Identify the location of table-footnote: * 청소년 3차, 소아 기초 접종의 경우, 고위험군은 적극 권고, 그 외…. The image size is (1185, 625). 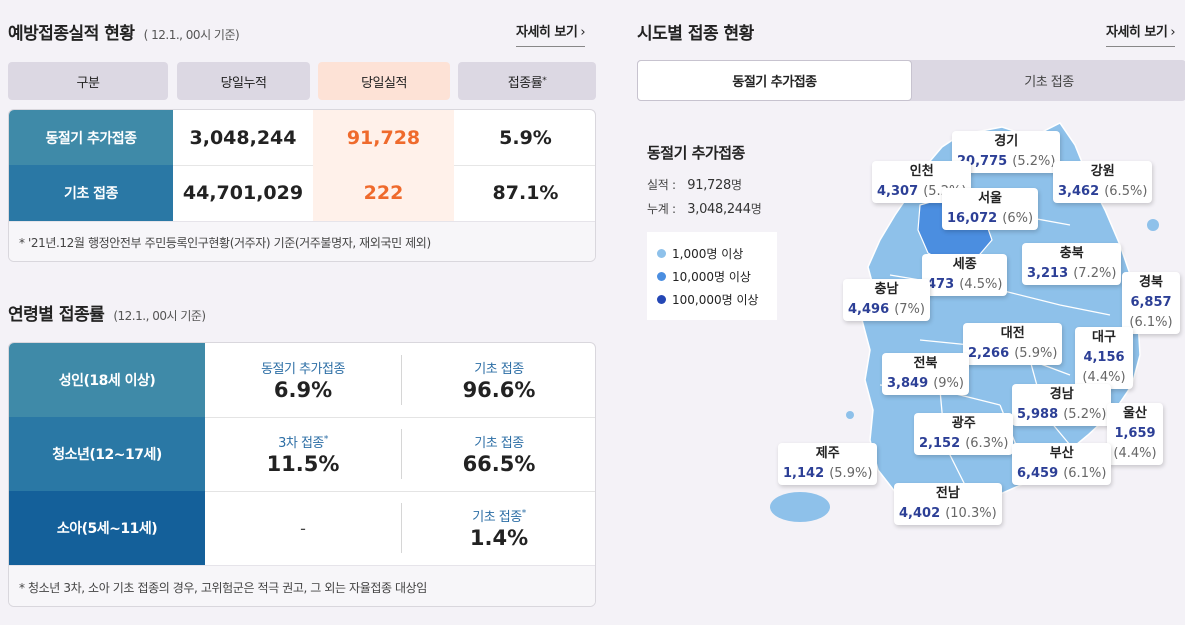
(302, 585).